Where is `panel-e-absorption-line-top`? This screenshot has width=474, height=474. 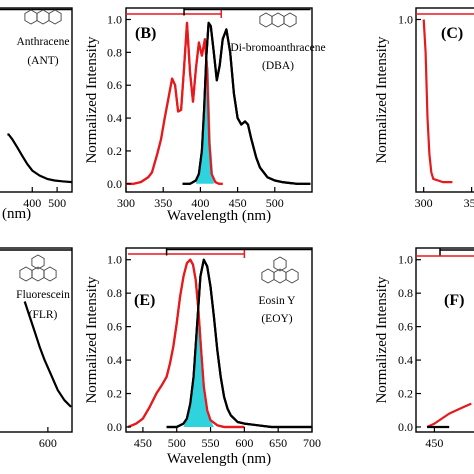
panel-e-absorption-line-top is located at coordinates (186, 343).